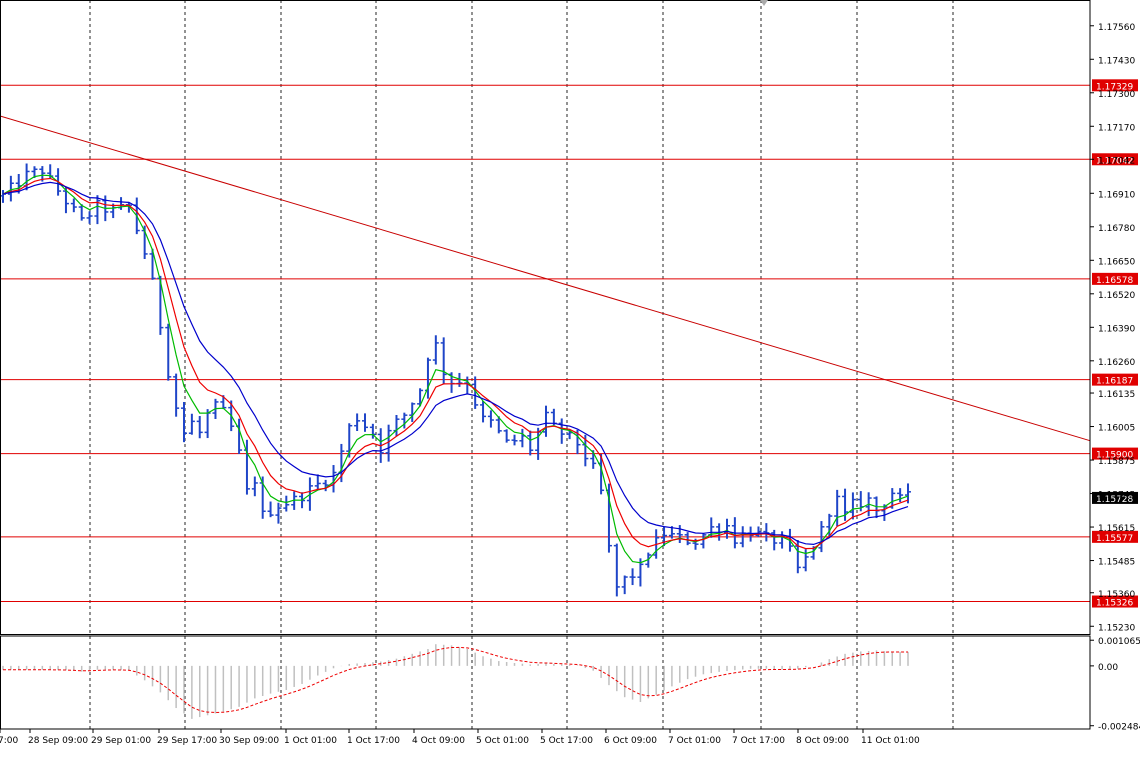  Describe the element at coordinates (1108, 668) in the screenshot. I see `osc-tick-label: 0.00` at that location.